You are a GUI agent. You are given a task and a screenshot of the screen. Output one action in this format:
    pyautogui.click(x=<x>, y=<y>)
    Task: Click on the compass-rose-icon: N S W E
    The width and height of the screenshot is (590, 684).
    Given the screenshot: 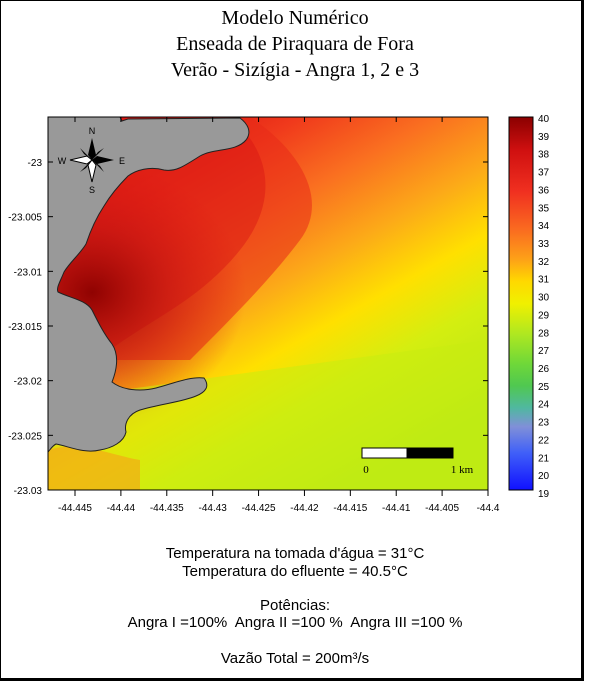 What is the action you would take?
    pyautogui.click(x=91, y=160)
    